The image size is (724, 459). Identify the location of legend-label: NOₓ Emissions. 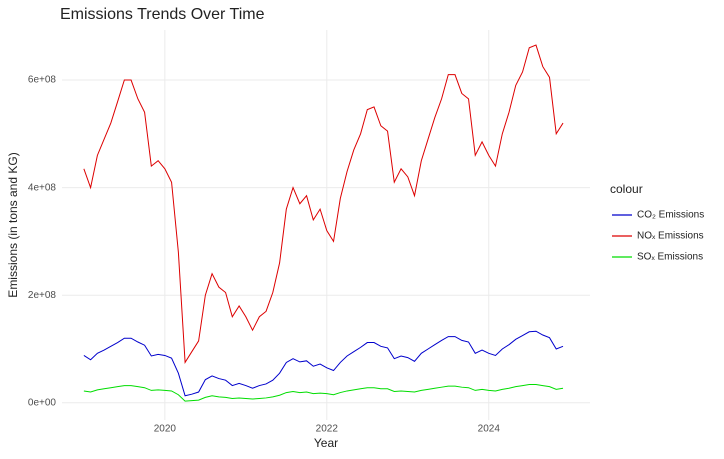
(670, 236).